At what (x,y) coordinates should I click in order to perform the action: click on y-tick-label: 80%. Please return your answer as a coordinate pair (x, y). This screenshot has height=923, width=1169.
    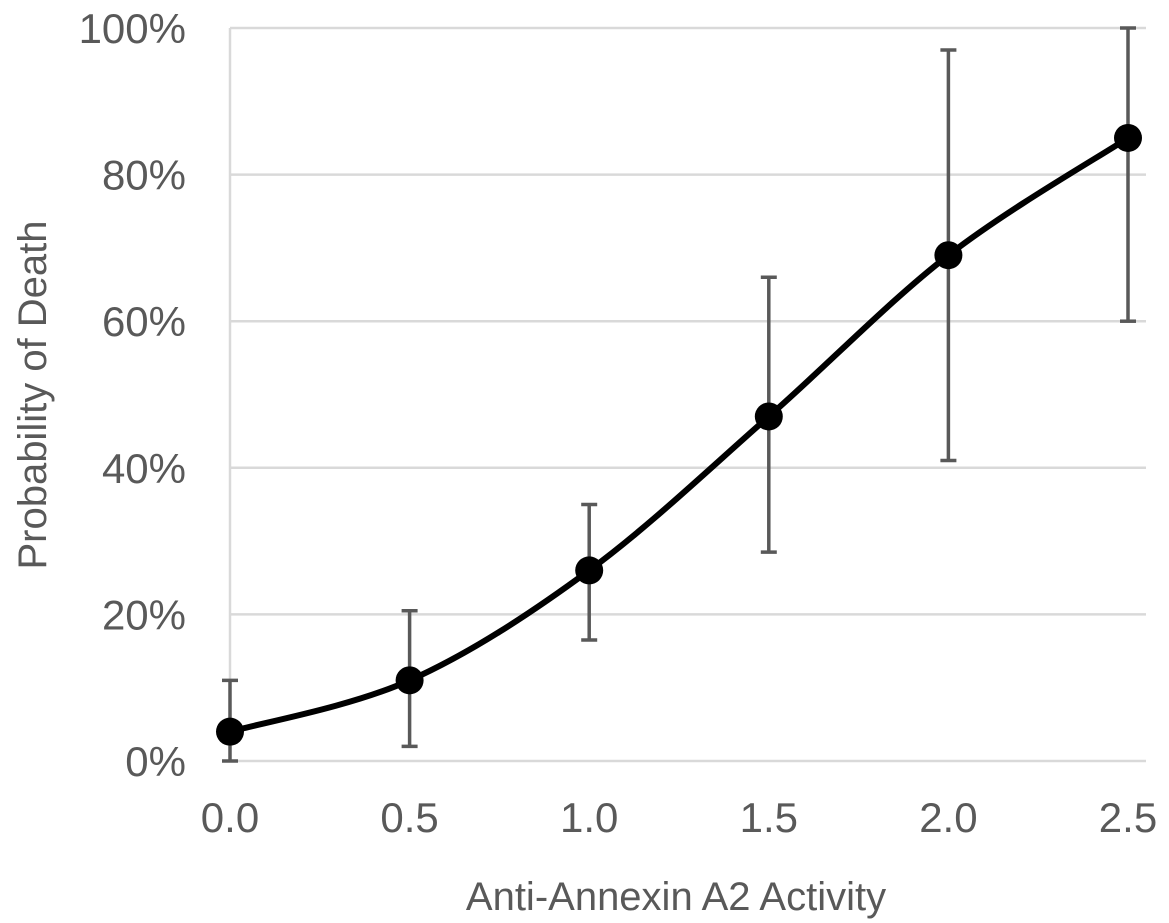
    Looking at the image, I should click on (144, 175).